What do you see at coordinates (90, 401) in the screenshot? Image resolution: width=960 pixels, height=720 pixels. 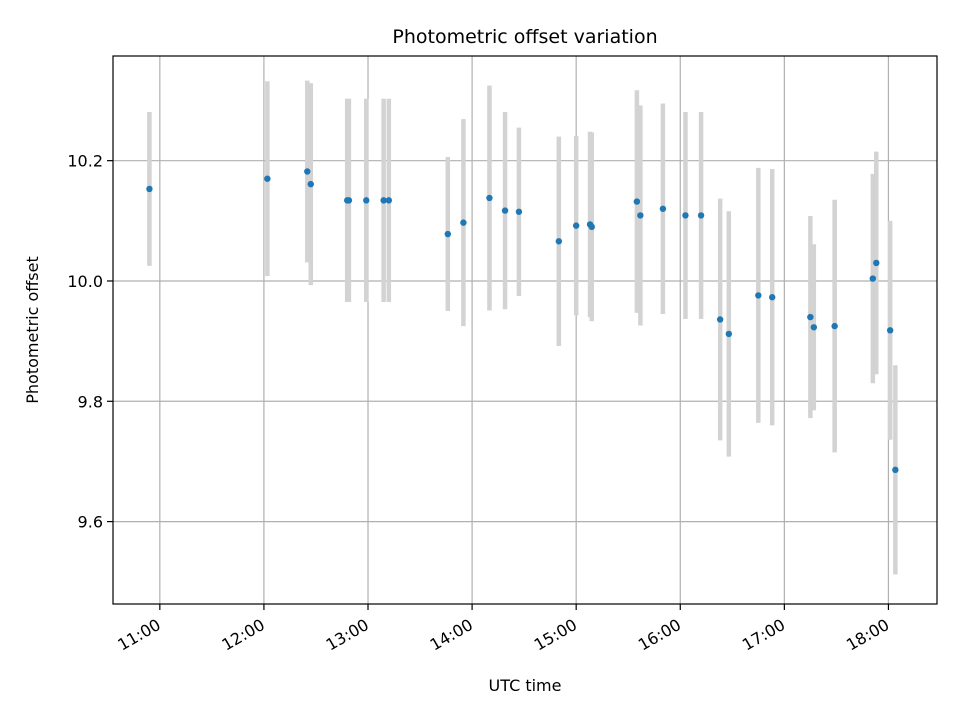 I see `y-tick-label: 9.8` at bounding box center [90, 401].